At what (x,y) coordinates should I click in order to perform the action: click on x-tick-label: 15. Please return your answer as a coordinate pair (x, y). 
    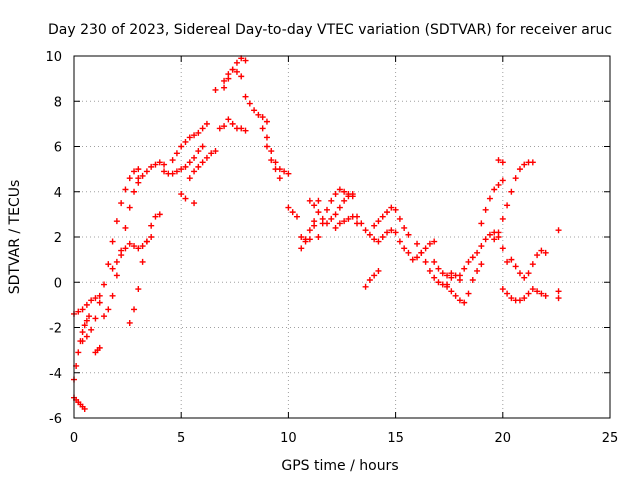
    Looking at the image, I should click on (395, 438).